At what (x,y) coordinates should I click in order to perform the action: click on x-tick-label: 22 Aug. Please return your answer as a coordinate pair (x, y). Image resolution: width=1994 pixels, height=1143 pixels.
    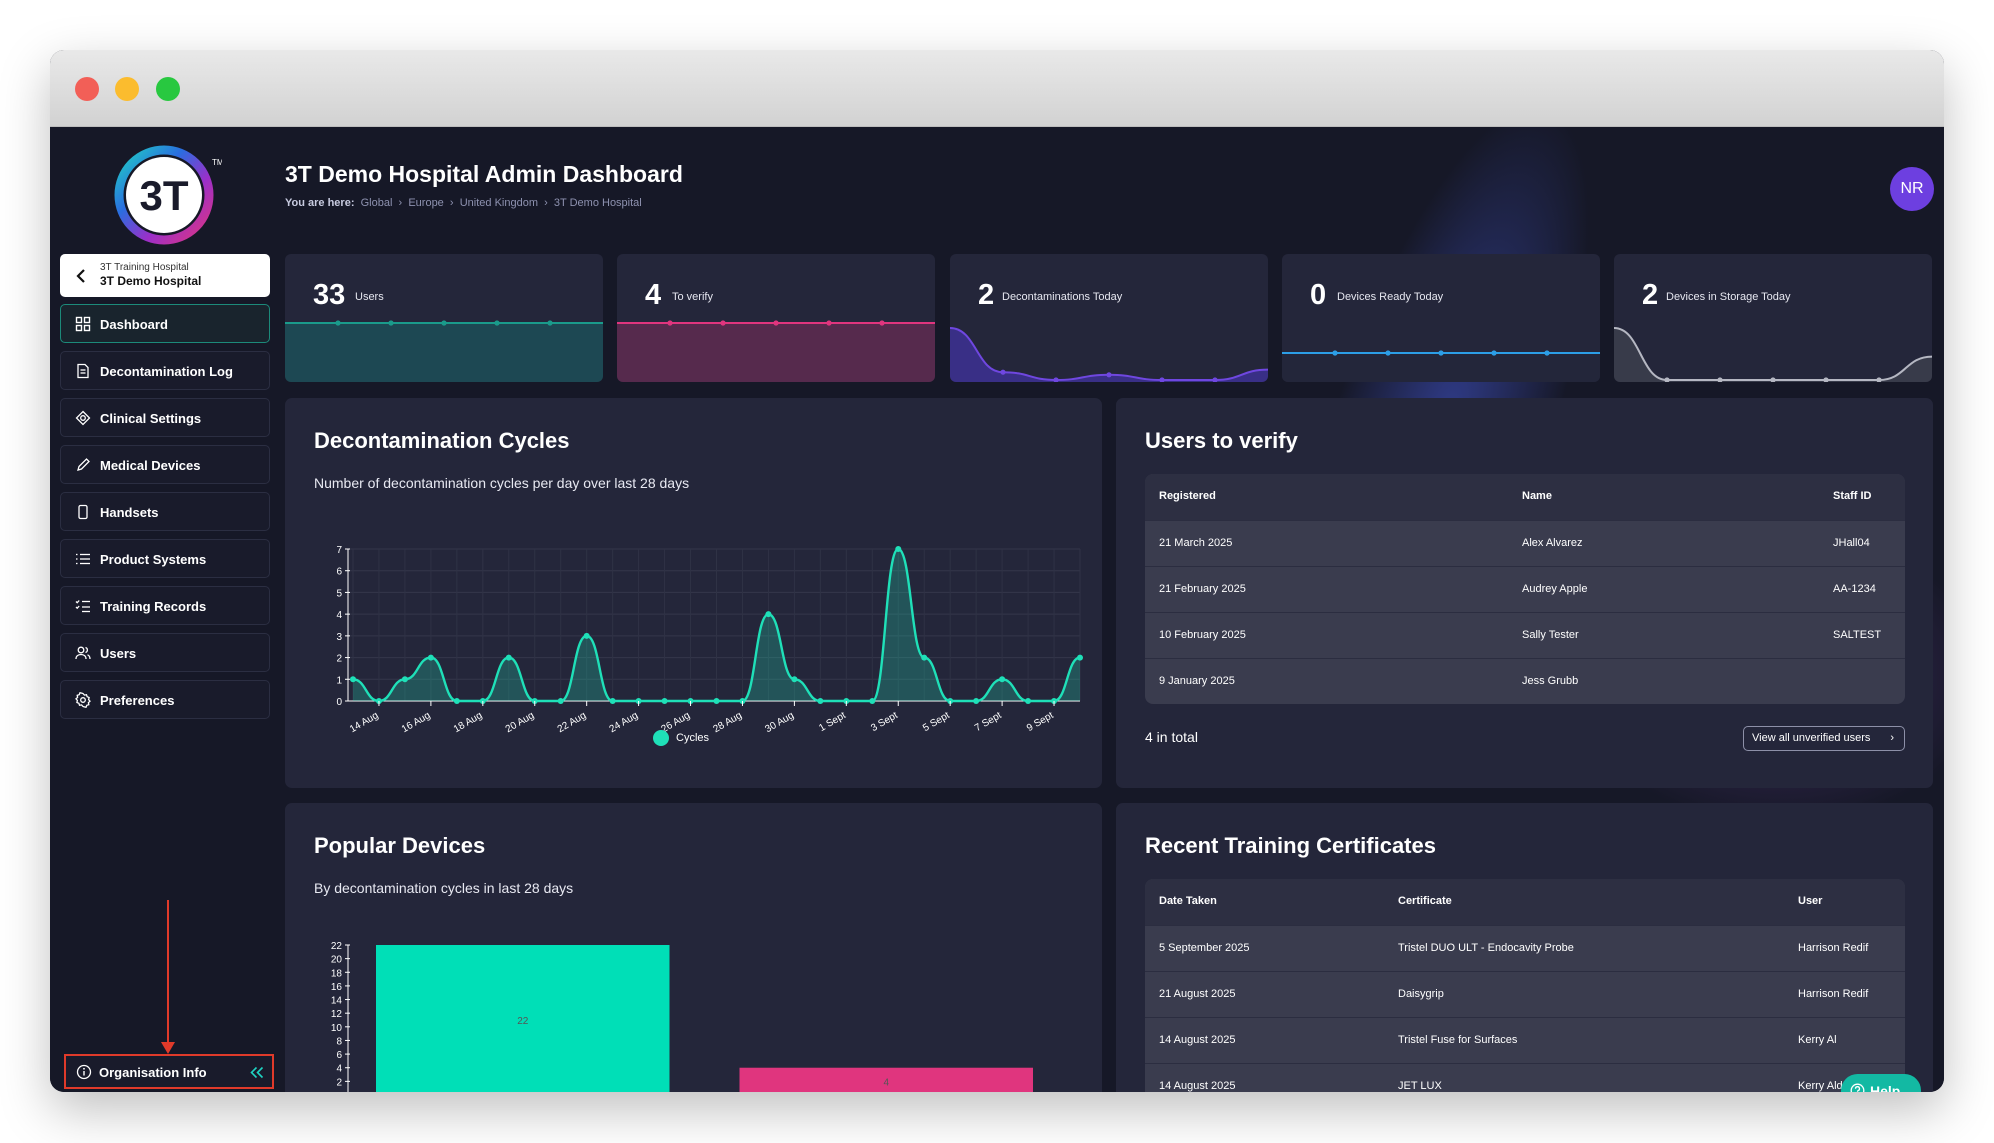
    Looking at the image, I should click on (572, 722).